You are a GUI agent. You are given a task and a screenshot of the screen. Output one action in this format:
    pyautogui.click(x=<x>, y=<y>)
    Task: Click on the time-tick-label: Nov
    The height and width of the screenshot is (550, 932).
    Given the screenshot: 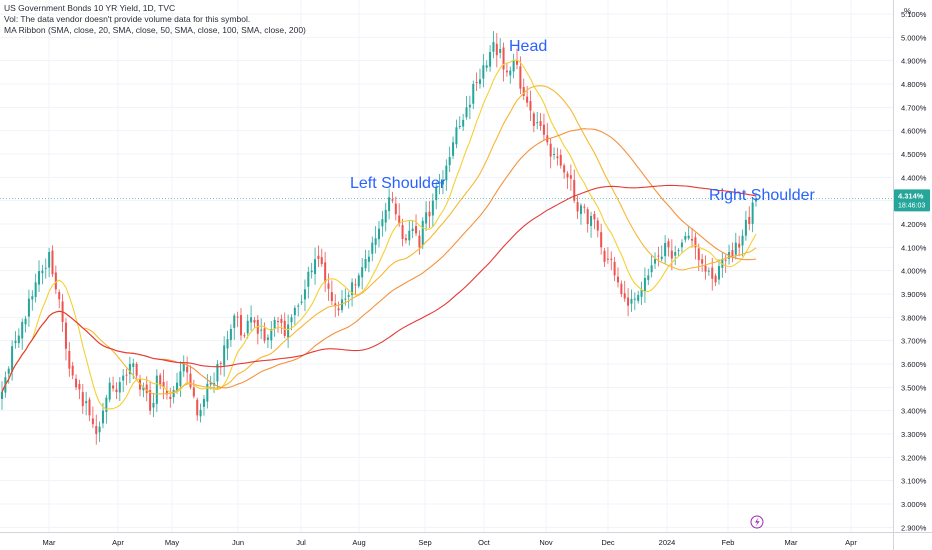 What is the action you would take?
    pyautogui.click(x=546, y=542)
    